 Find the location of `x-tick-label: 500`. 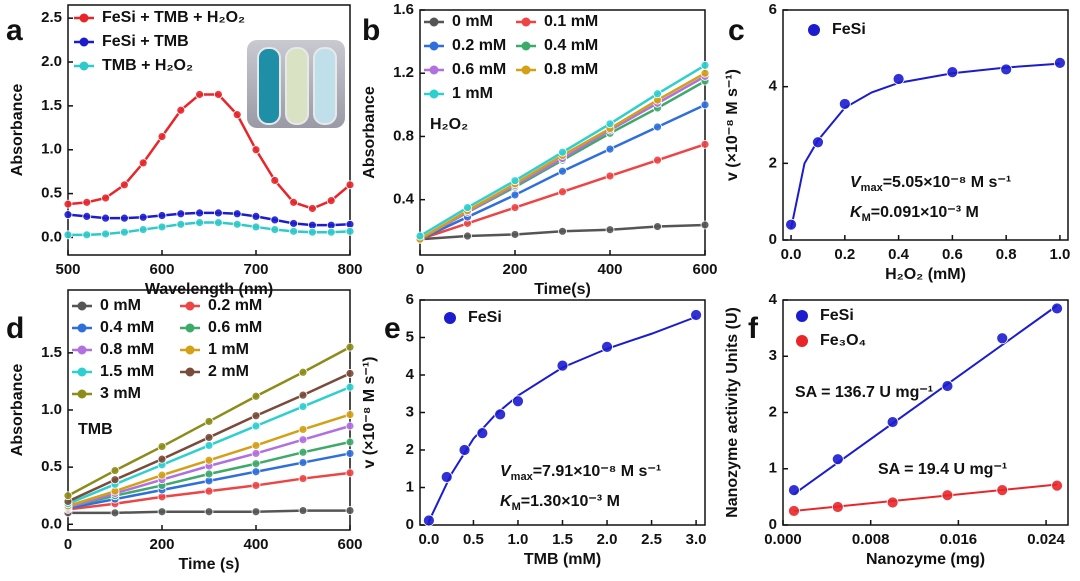

x-tick-label: 500 is located at coordinates (67, 269).